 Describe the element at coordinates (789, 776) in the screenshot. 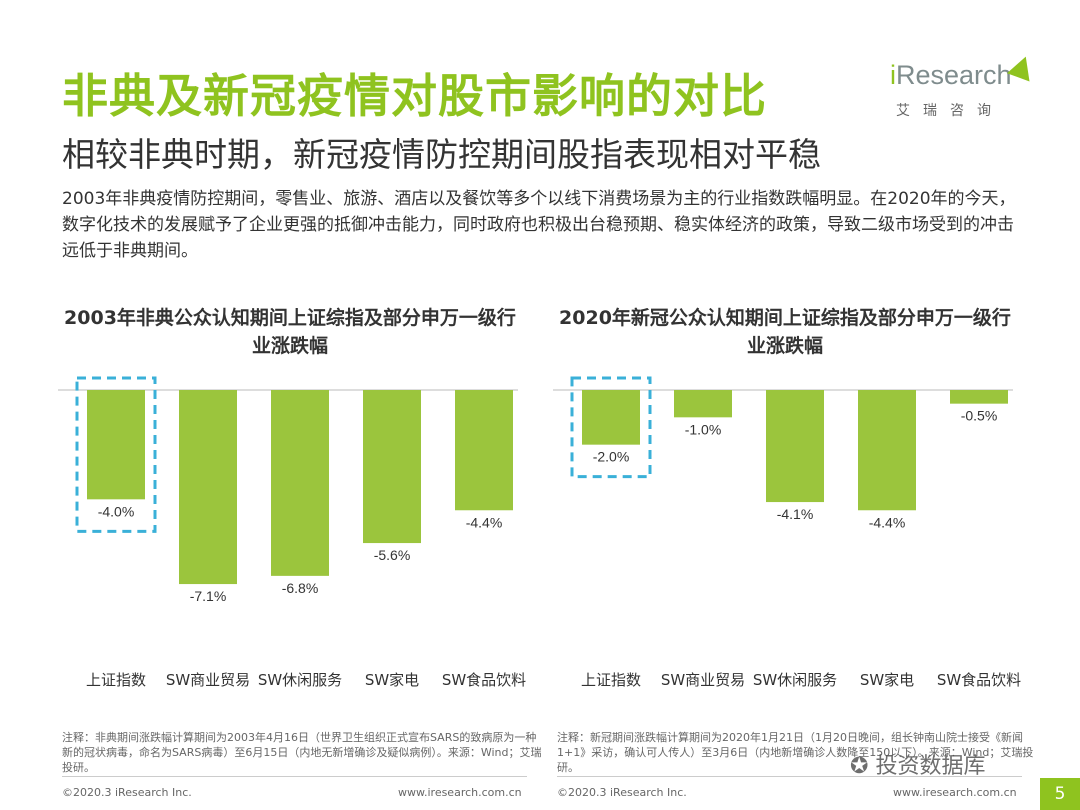

I see `divider-right` at that location.